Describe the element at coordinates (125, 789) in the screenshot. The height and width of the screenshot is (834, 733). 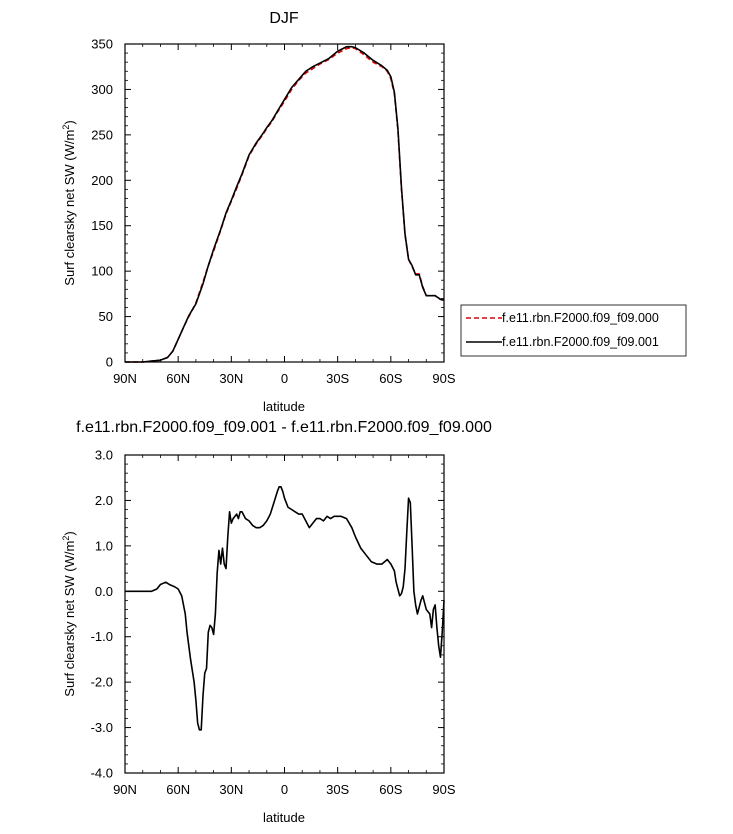
I see `bottom-x-tick-label: 90N` at that location.